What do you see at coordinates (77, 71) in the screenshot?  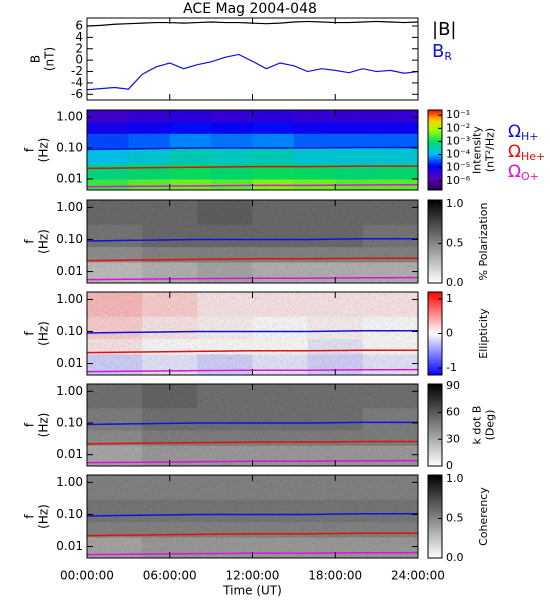 I see `y-tick-label: -2` at bounding box center [77, 71].